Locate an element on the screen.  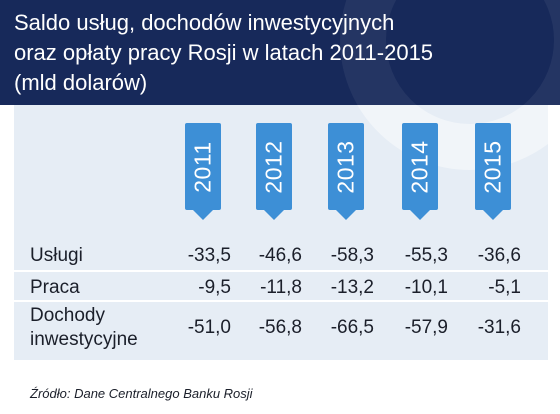
year-tag-2012: 2012 is located at coordinates (274, 171).